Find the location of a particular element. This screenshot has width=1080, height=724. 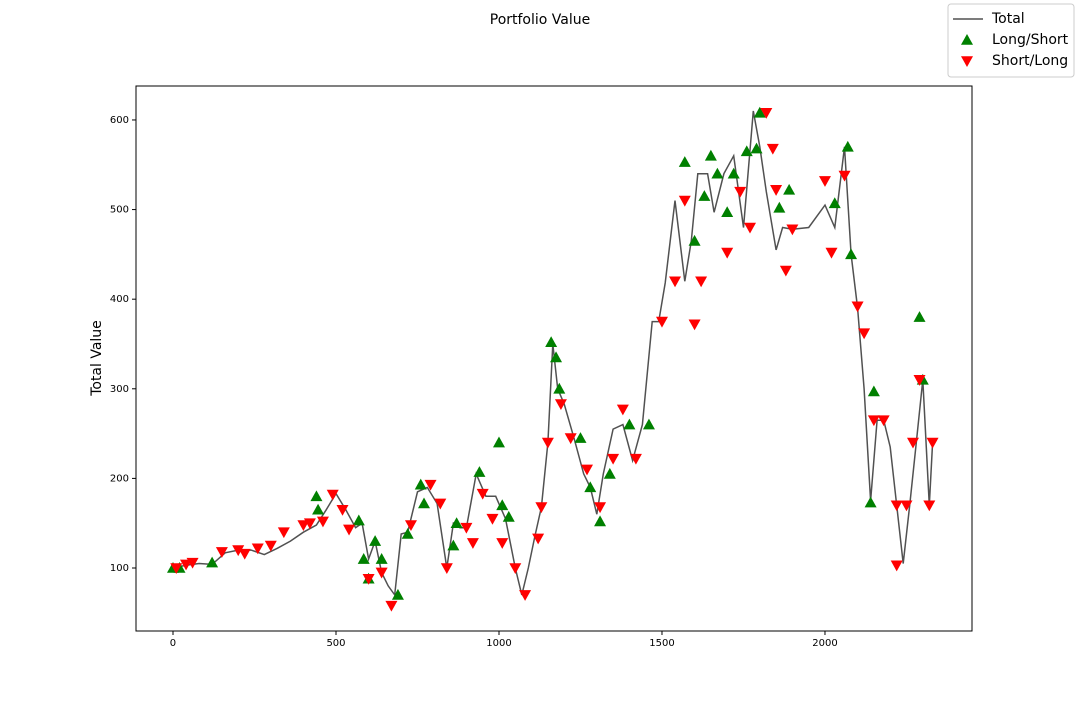

y-tick-label: 100 is located at coordinates (119, 568).